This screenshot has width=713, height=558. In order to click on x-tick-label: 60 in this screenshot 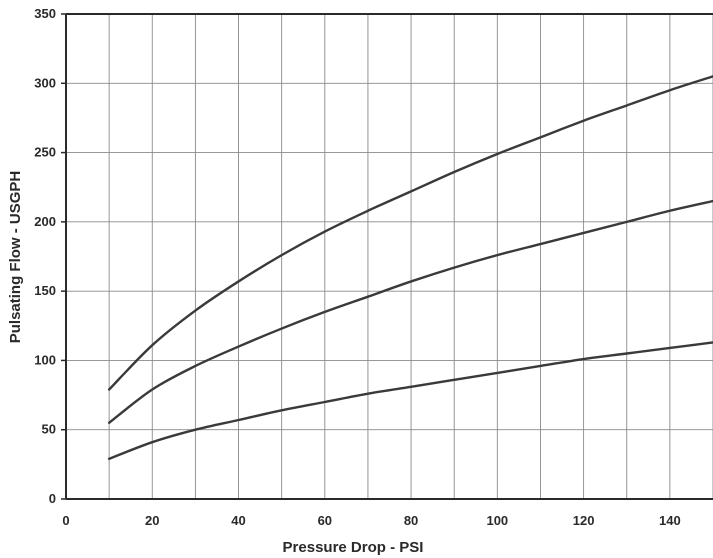, I will do `click(325, 520)`.